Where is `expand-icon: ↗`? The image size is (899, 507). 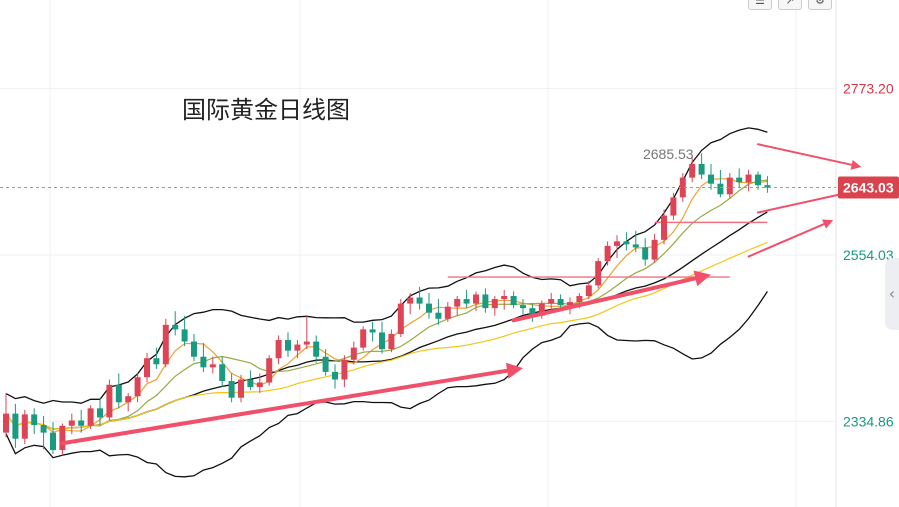
expand-icon: ↗ is located at coordinates (790, 3).